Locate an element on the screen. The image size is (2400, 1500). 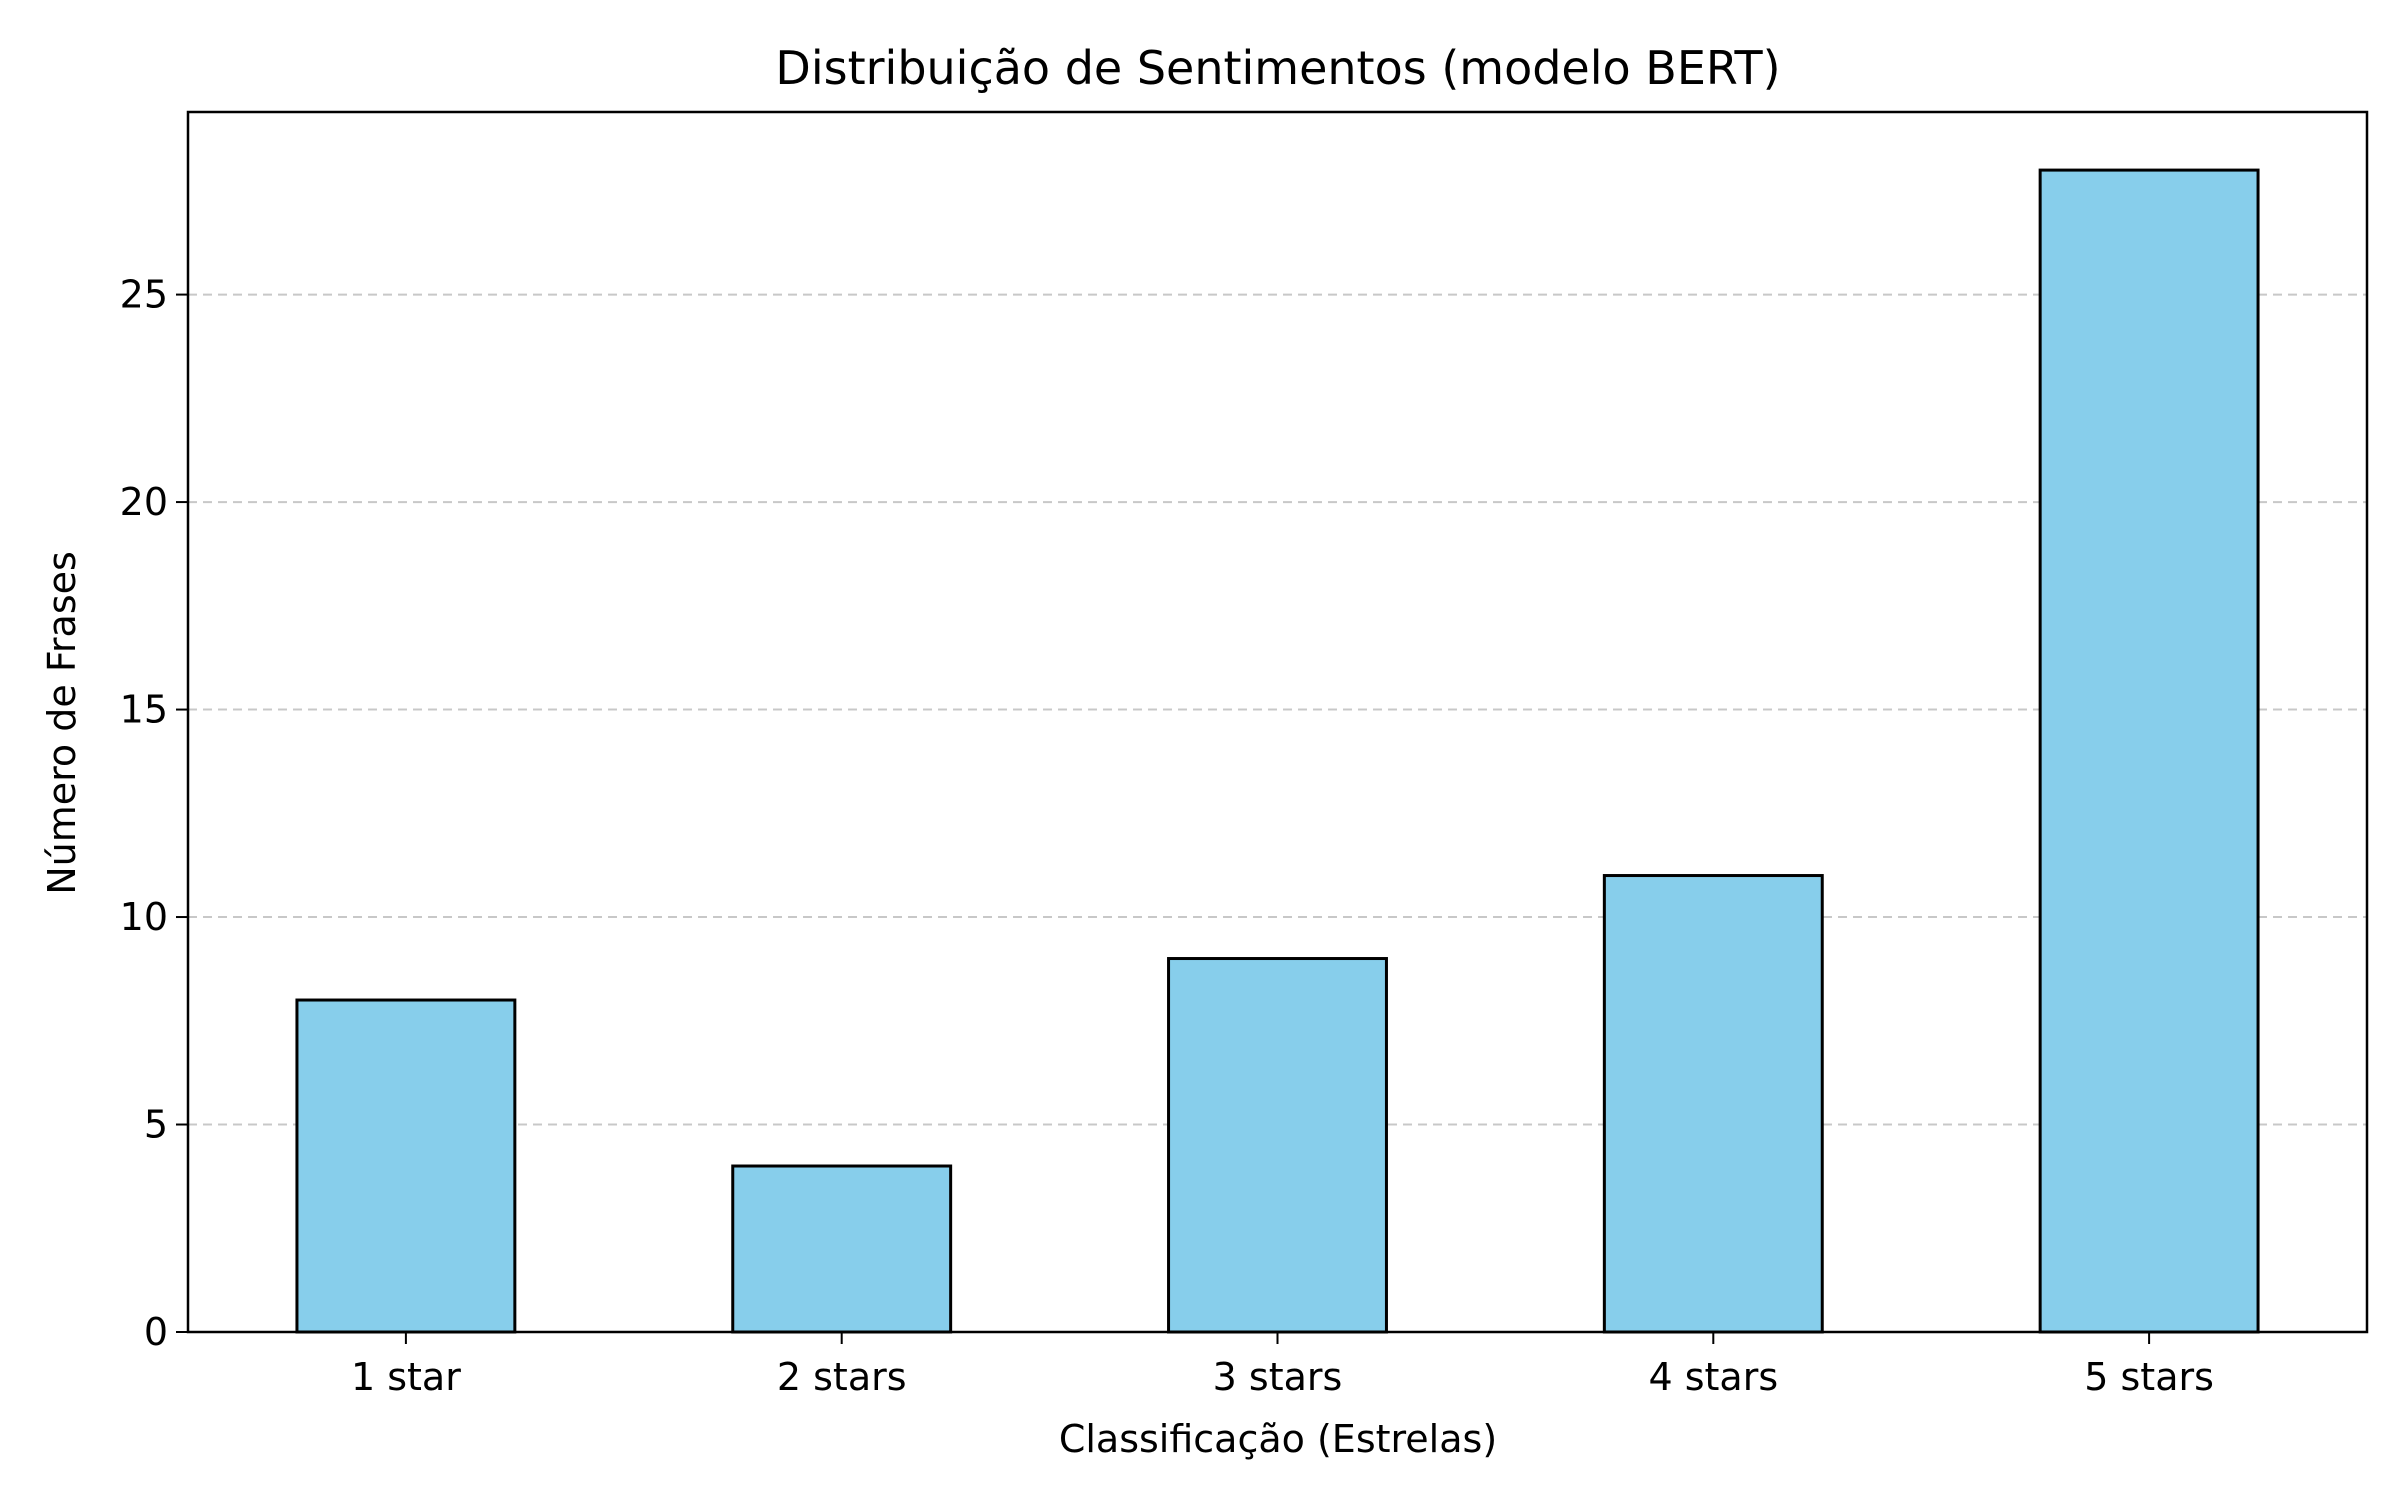
y-tick-label: 25 is located at coordinates (144, 295).